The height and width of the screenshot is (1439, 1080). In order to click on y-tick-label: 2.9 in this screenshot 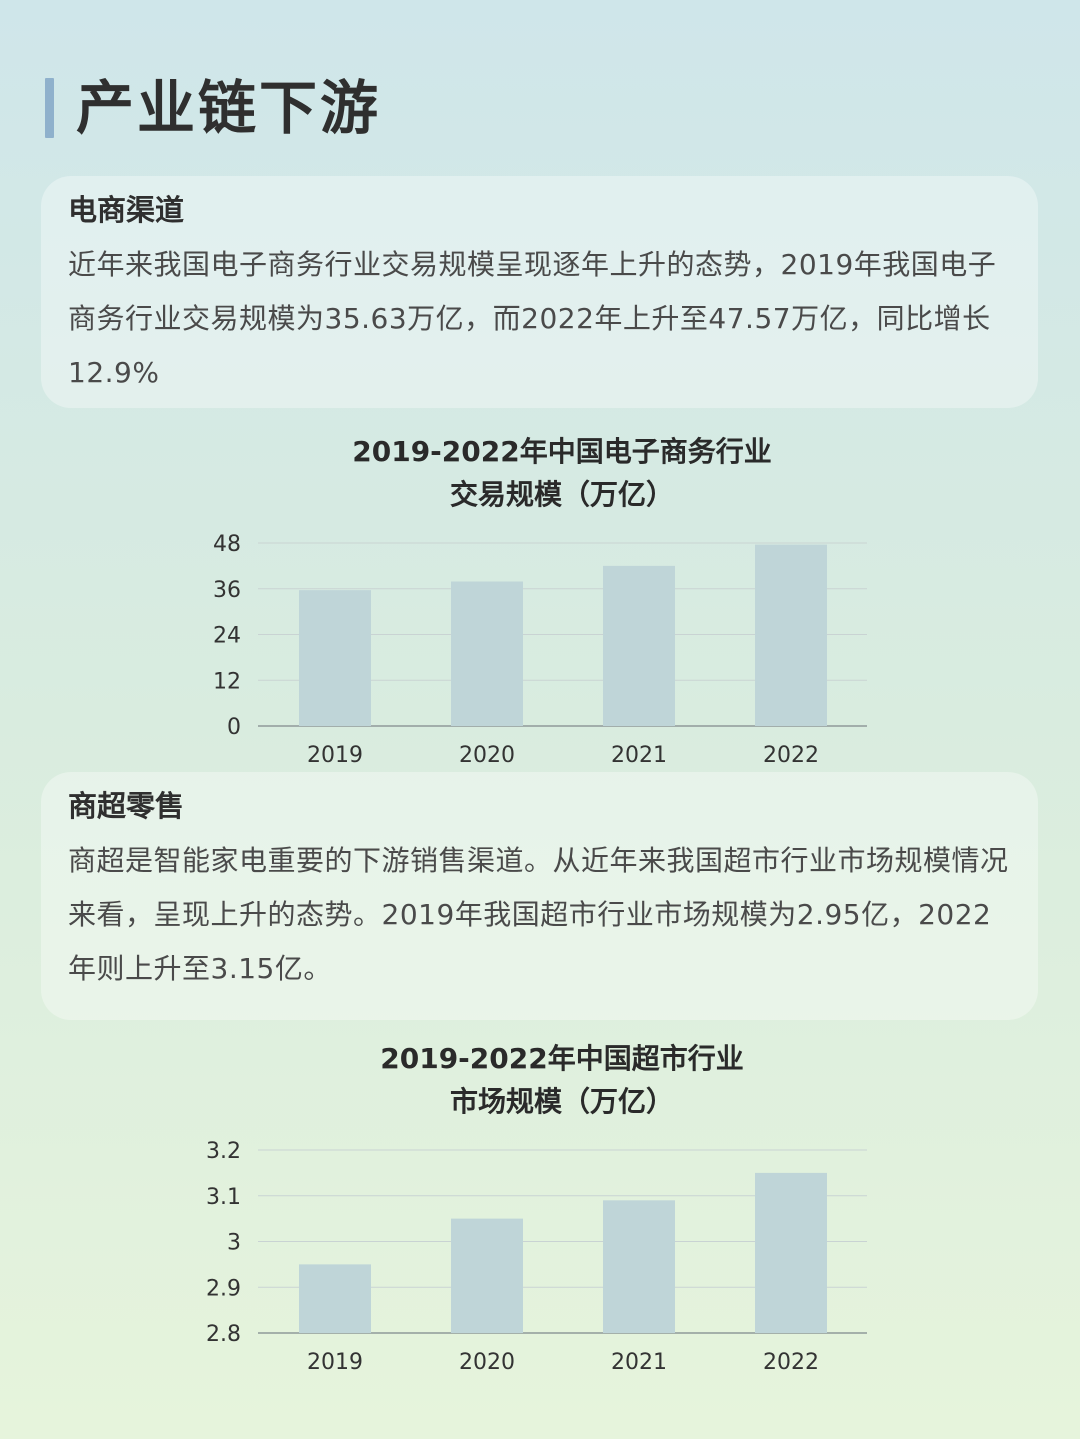, I will do `click(223, 1288)`.